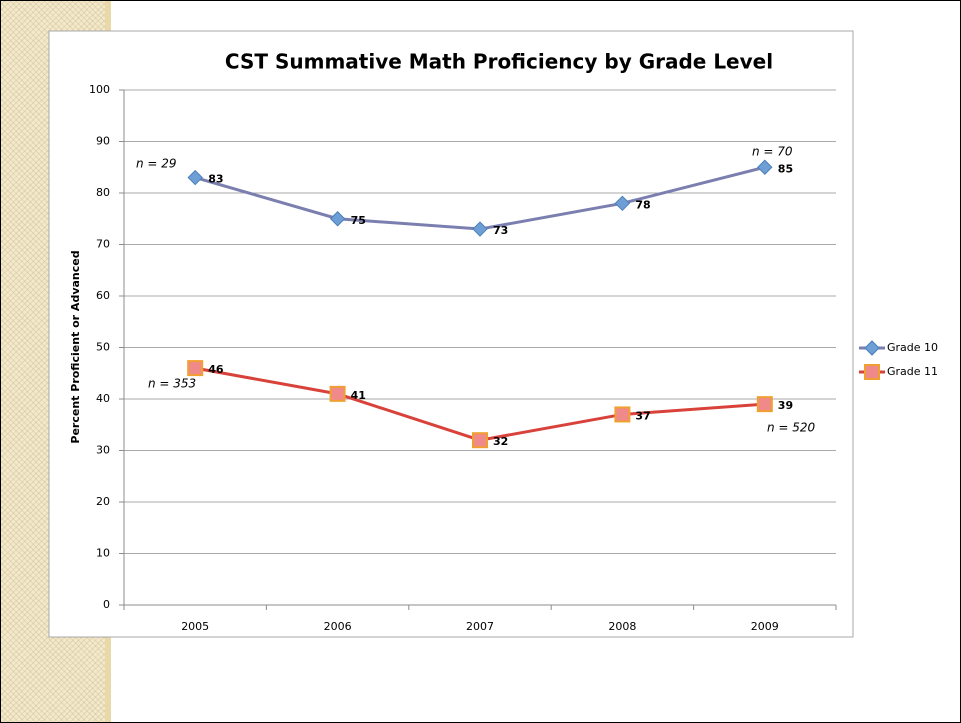  I want to click on x-tick-label: 2005, so click(195, 626).